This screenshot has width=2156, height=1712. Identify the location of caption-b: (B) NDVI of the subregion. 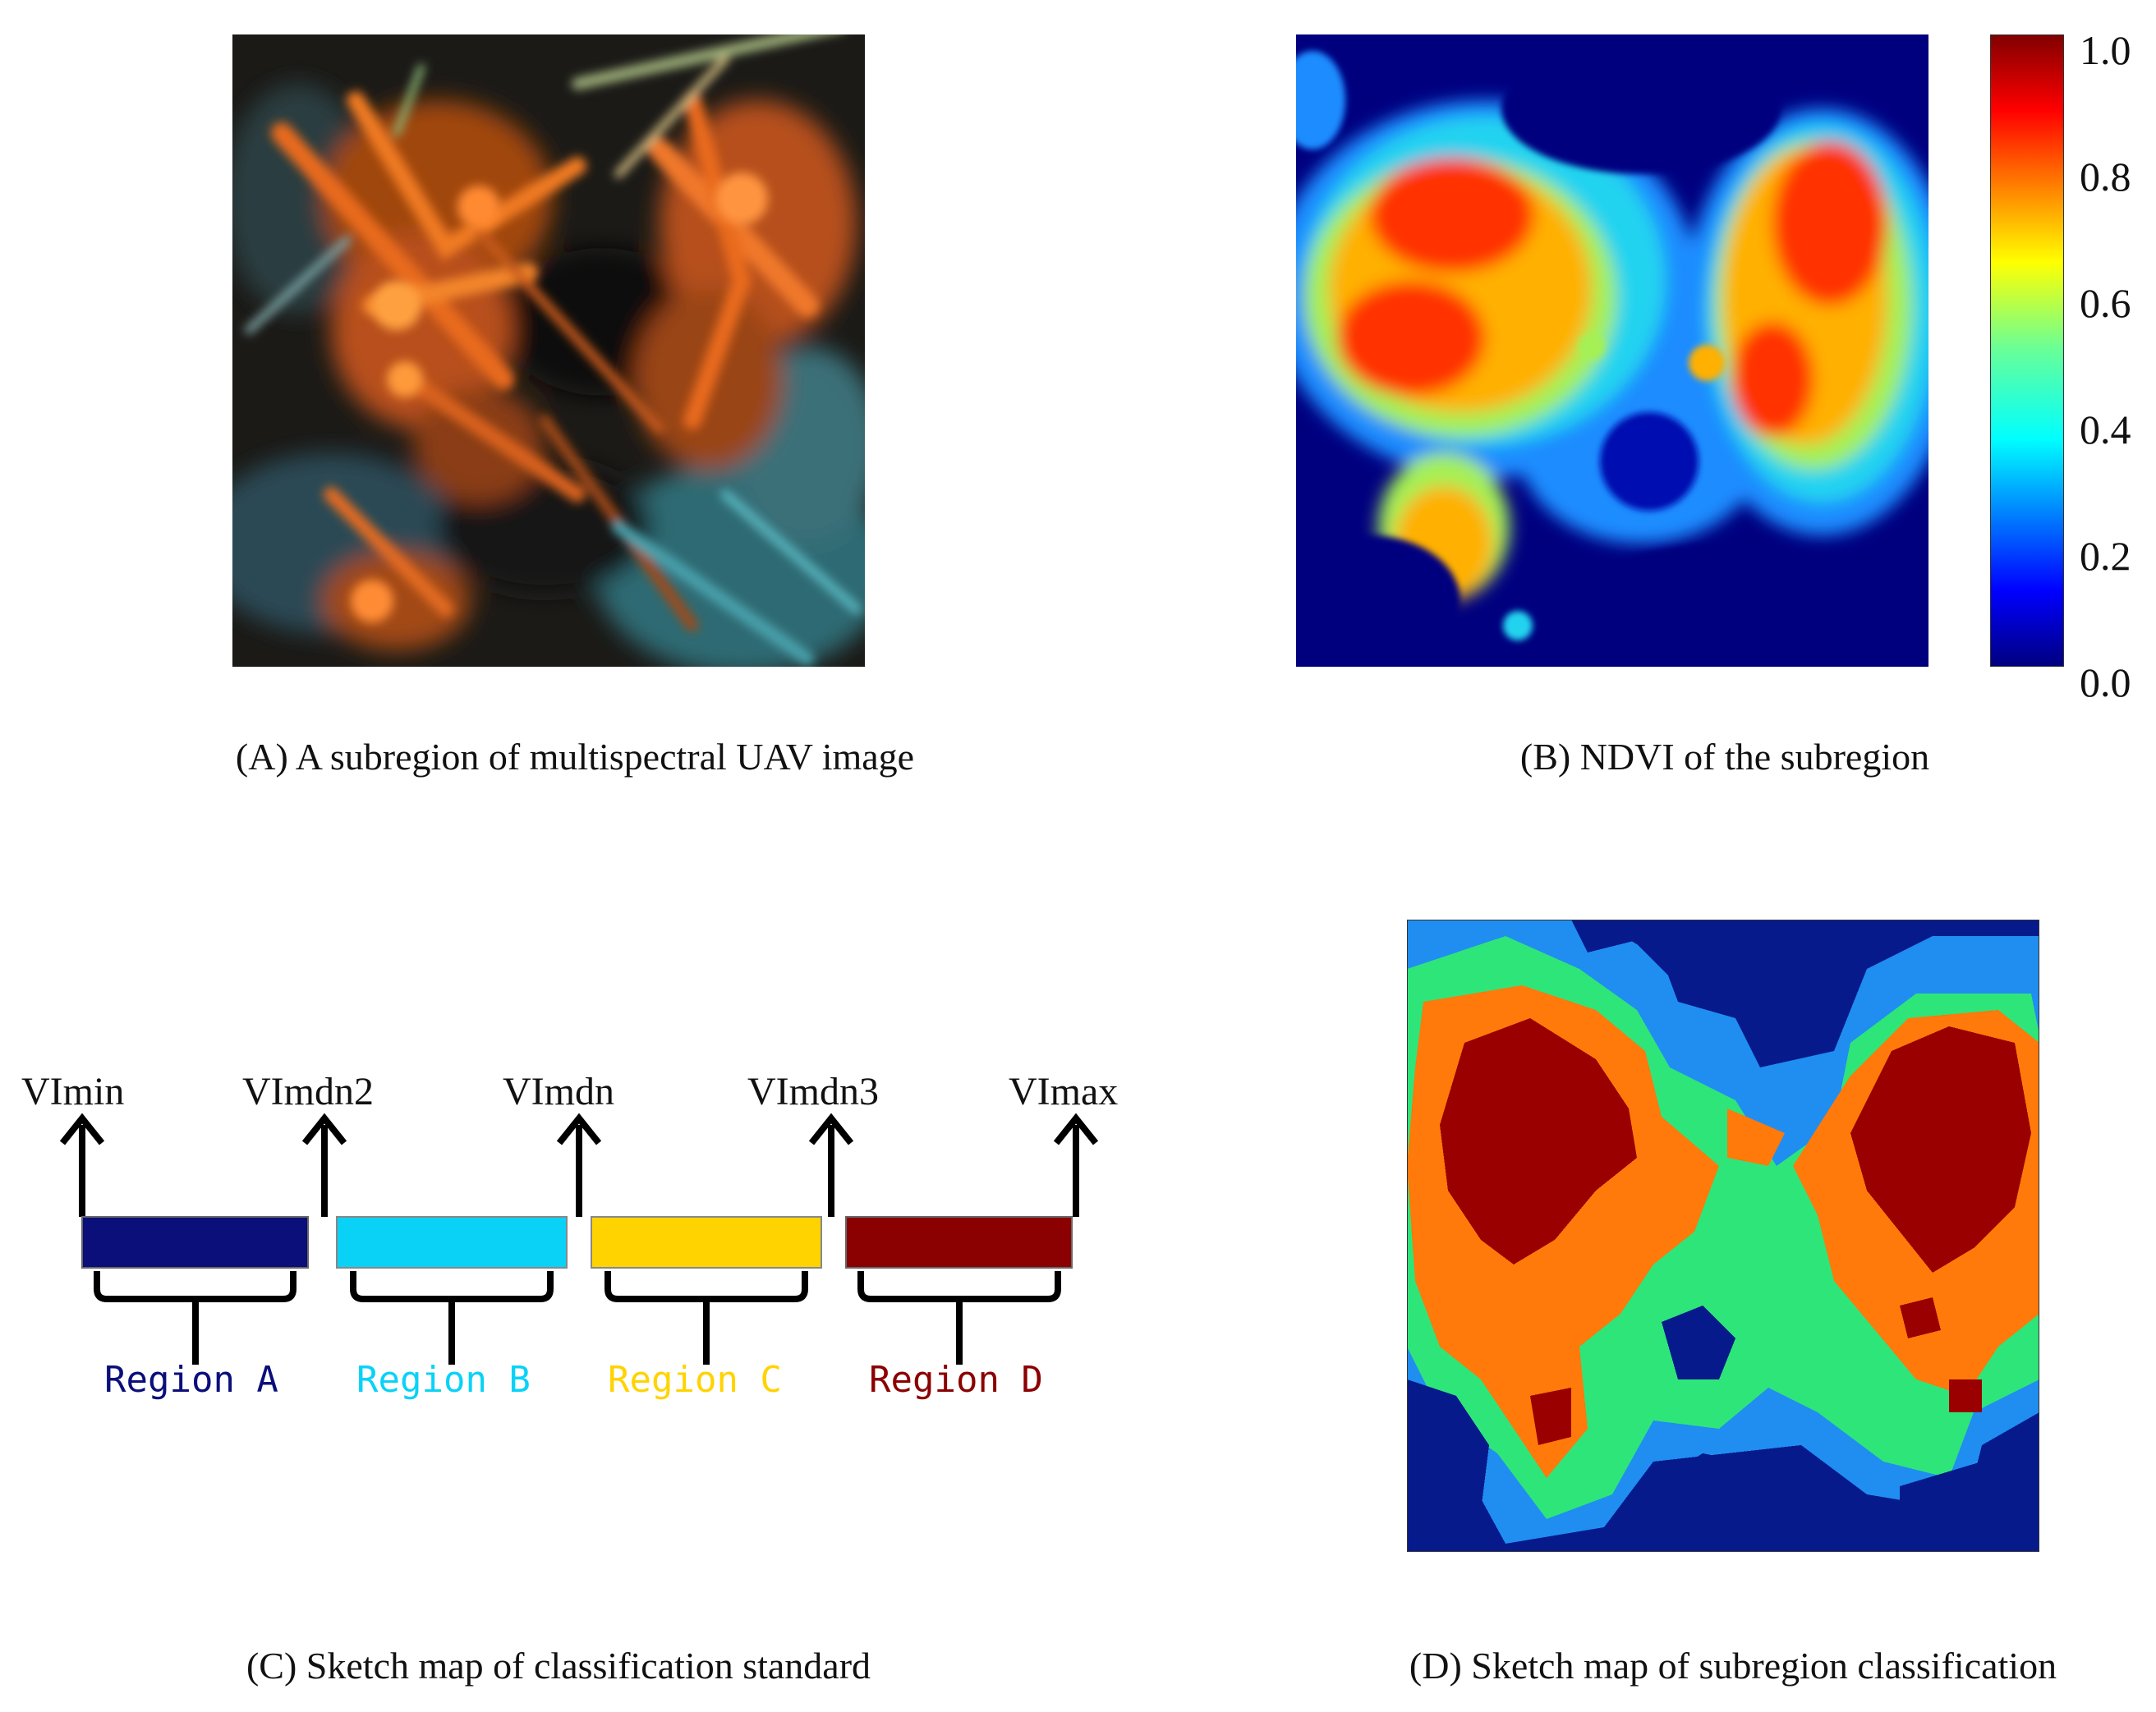
(1724, 757).